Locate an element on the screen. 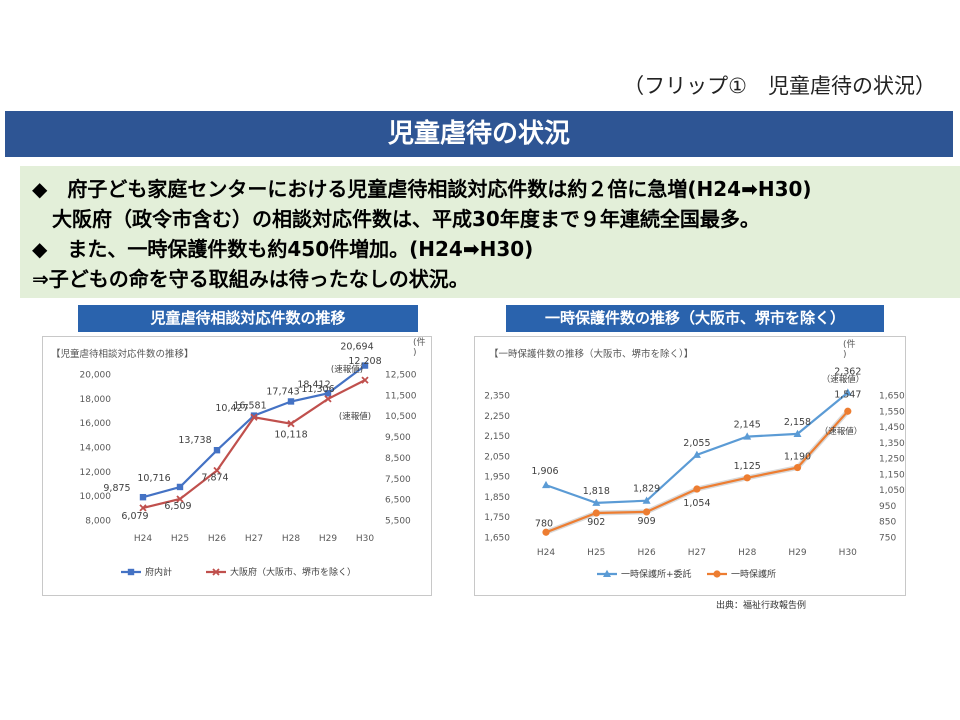 Image resolution: width=960 pixels, height=720 pixels. data-label: 16,581 is located at coordinates (249, 406).